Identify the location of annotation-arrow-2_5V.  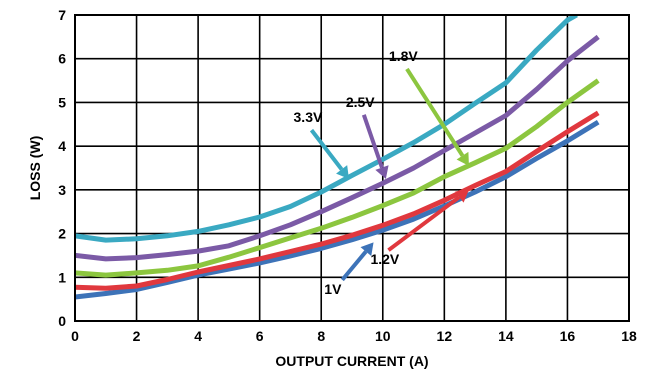
(372, 141).